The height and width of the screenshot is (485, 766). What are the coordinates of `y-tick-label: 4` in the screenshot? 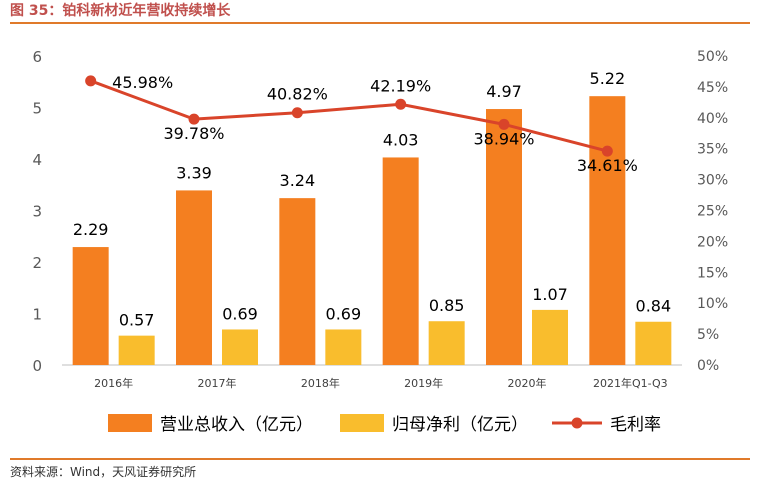 It's located at (37, 160).